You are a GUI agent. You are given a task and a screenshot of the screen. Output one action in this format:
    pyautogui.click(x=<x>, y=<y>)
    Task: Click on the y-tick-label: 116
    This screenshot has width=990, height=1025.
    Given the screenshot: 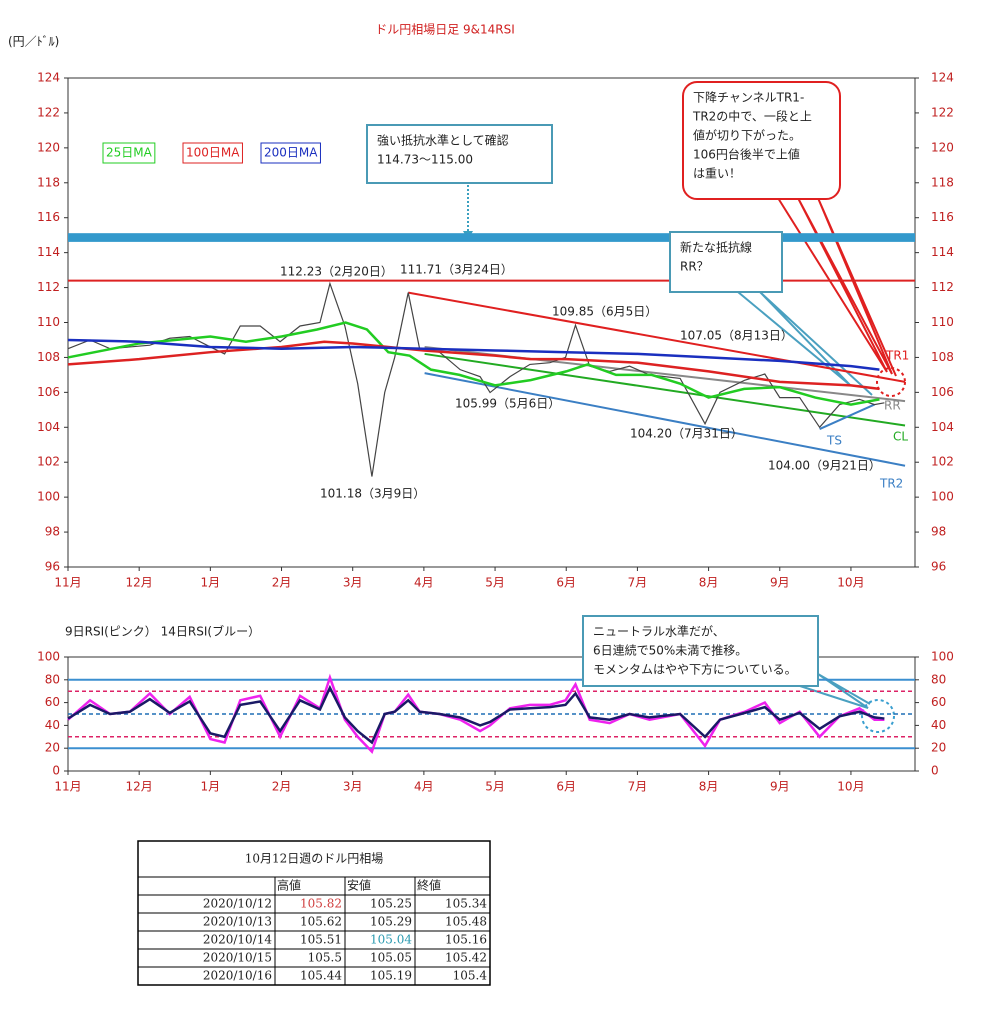 What is the action you would take?
    pyautogui.click(x=48, y=217)
    